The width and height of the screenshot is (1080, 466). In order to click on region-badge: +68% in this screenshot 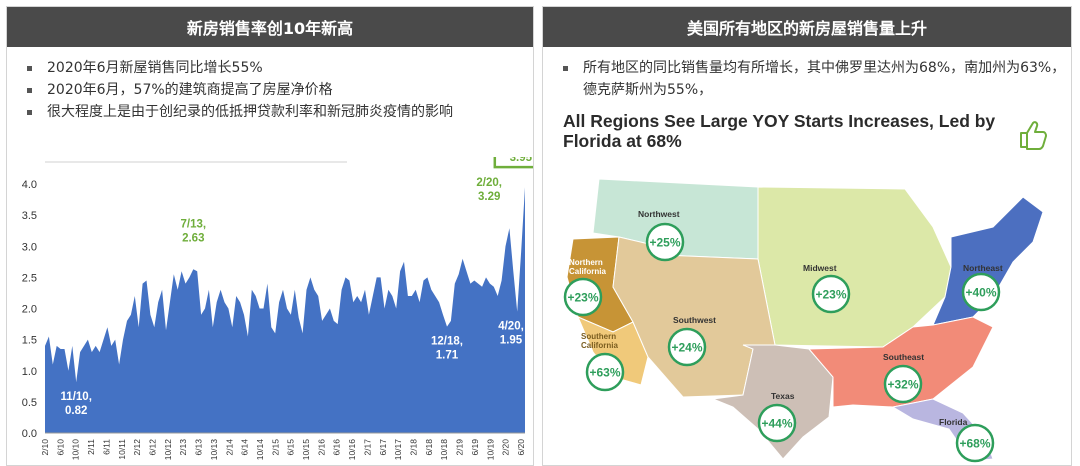, I will do `click(975, 443)`.